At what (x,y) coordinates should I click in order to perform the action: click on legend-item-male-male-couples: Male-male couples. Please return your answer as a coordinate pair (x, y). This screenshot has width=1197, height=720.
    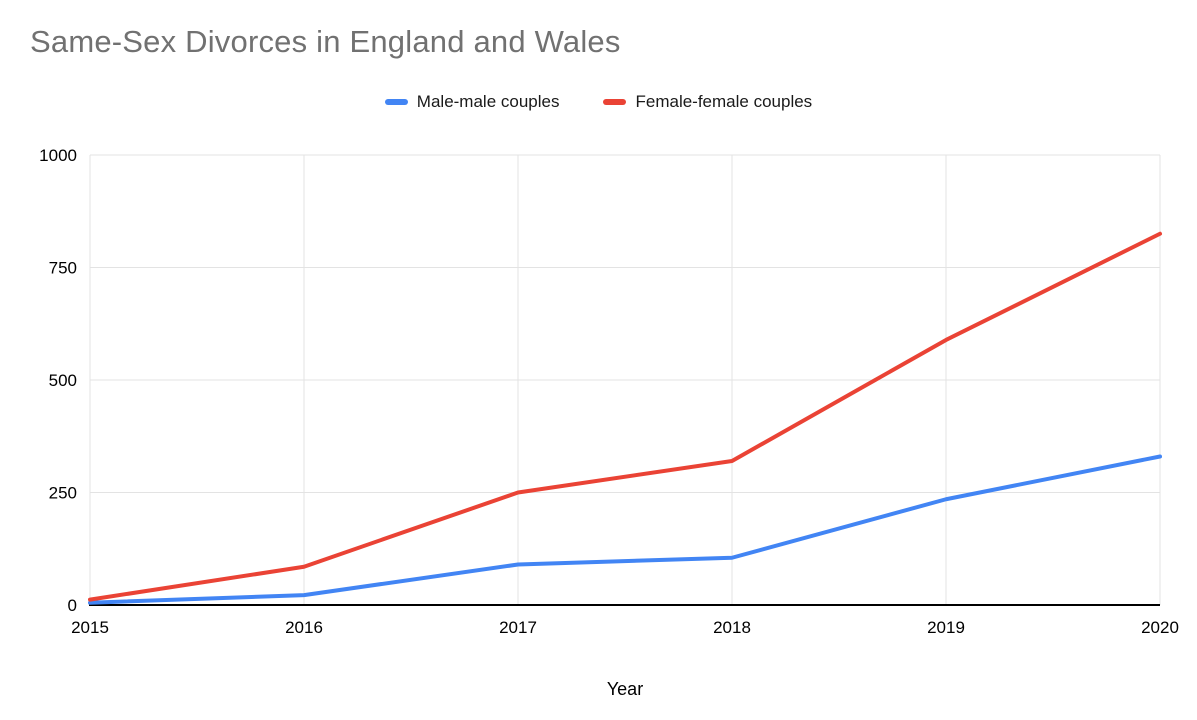
    Looking at the image, I should click on (472, 102).